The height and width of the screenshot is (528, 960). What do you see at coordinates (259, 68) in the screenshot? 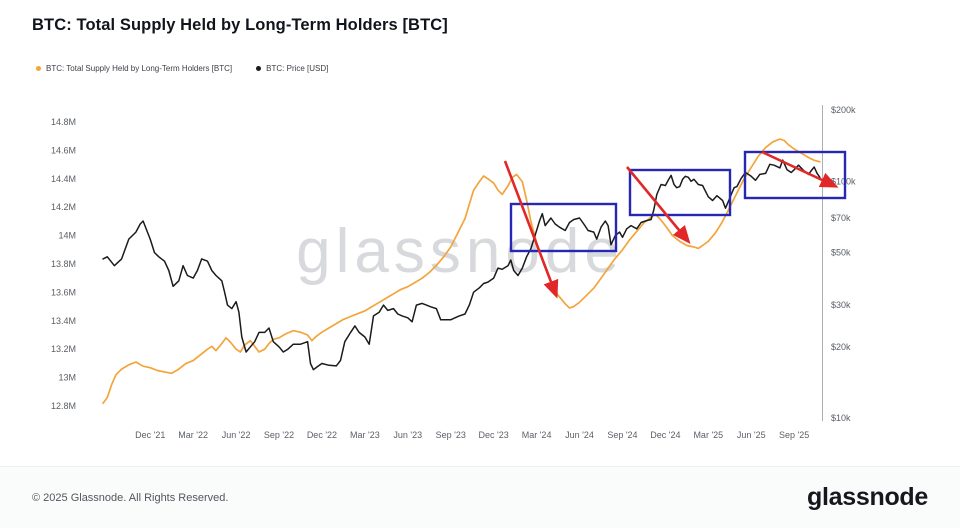
I see `legend-dot-price-icon` at bounding box center [259, 68].